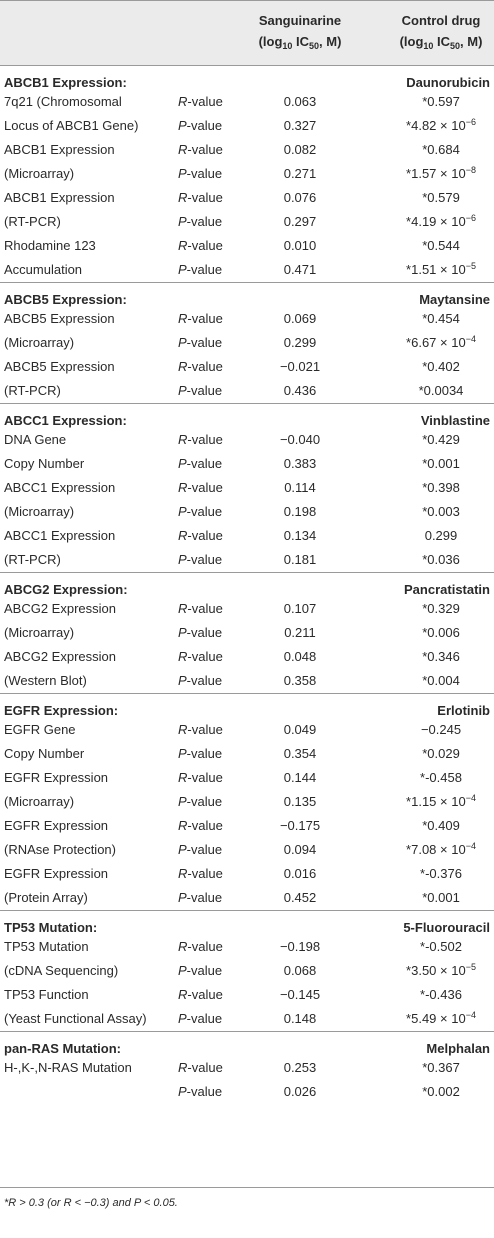 Image resolution: width=494 pixels, height=1238 pixels. I want to click on row-label: (Microarray), so click(39, 632).